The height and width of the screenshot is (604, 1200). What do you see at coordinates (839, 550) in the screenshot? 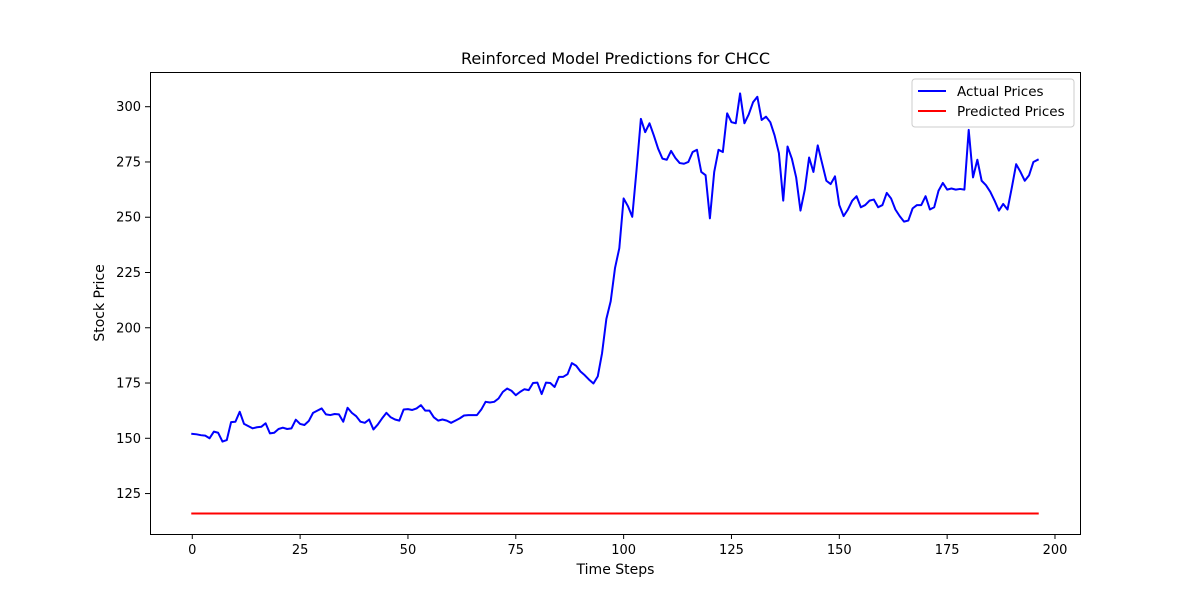
I see `x-tick-label: 150` at bounding box center [839, 550].